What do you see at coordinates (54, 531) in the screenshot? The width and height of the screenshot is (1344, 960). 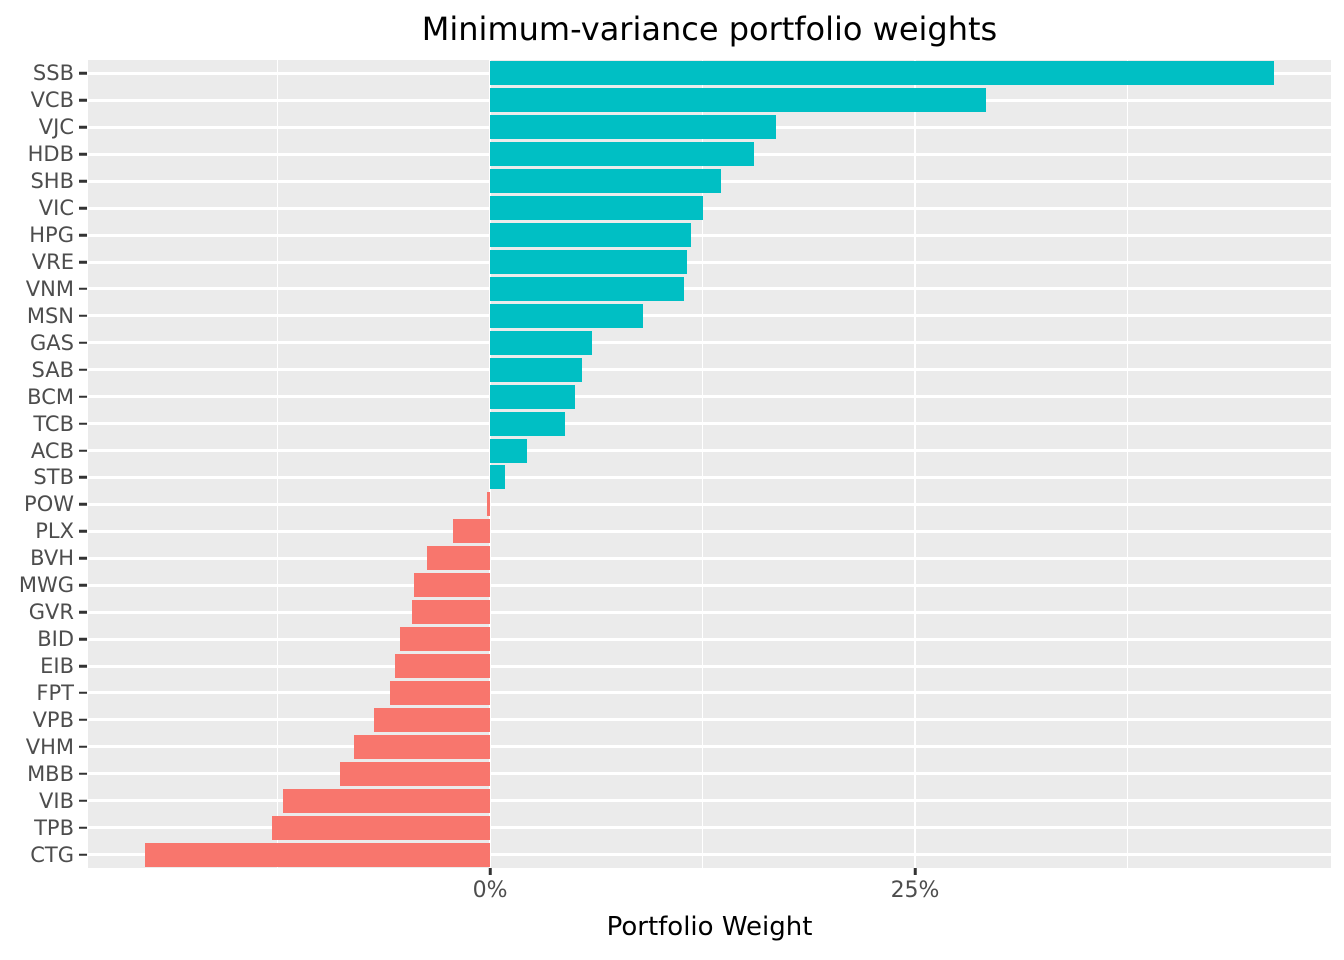 I see `y-axis-label: PLX` at bounding box center [54, 531].